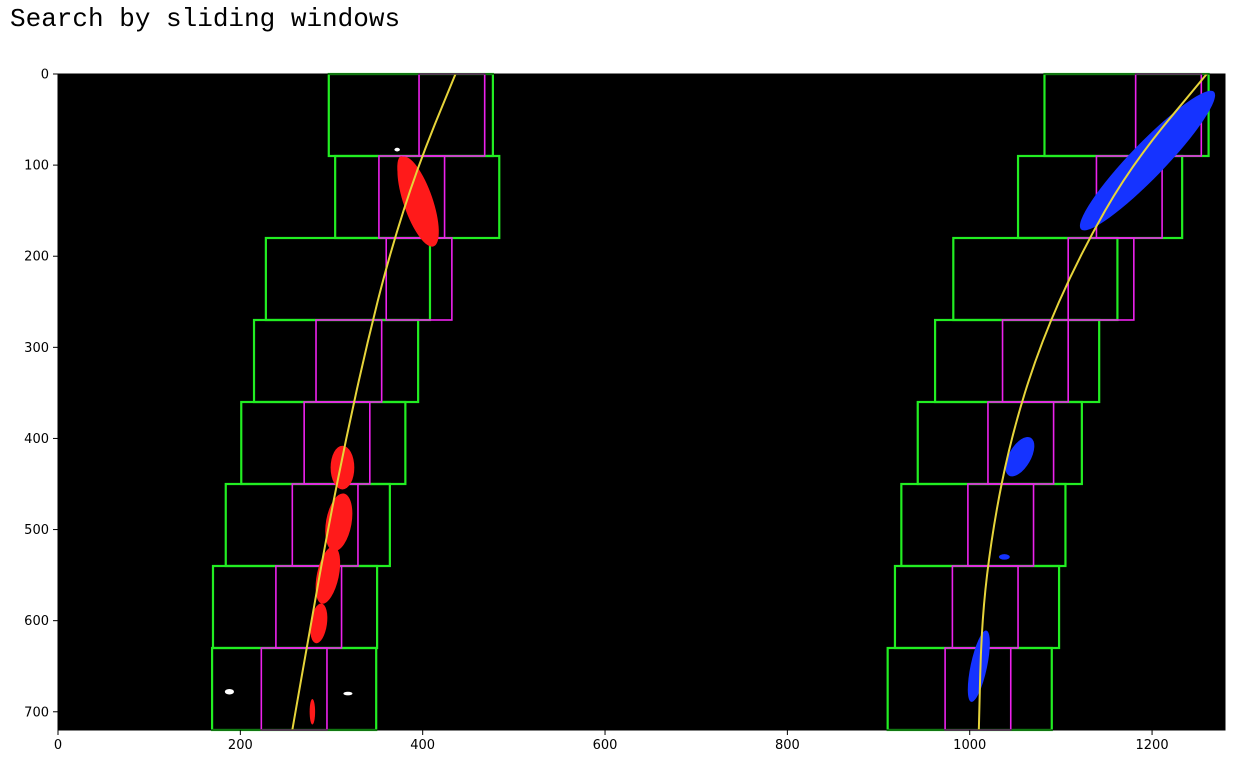  What do you see at coordinates (605, 745) in the screenshot?
I see `x-tick-label: 600` at bounding box center [605, 745].